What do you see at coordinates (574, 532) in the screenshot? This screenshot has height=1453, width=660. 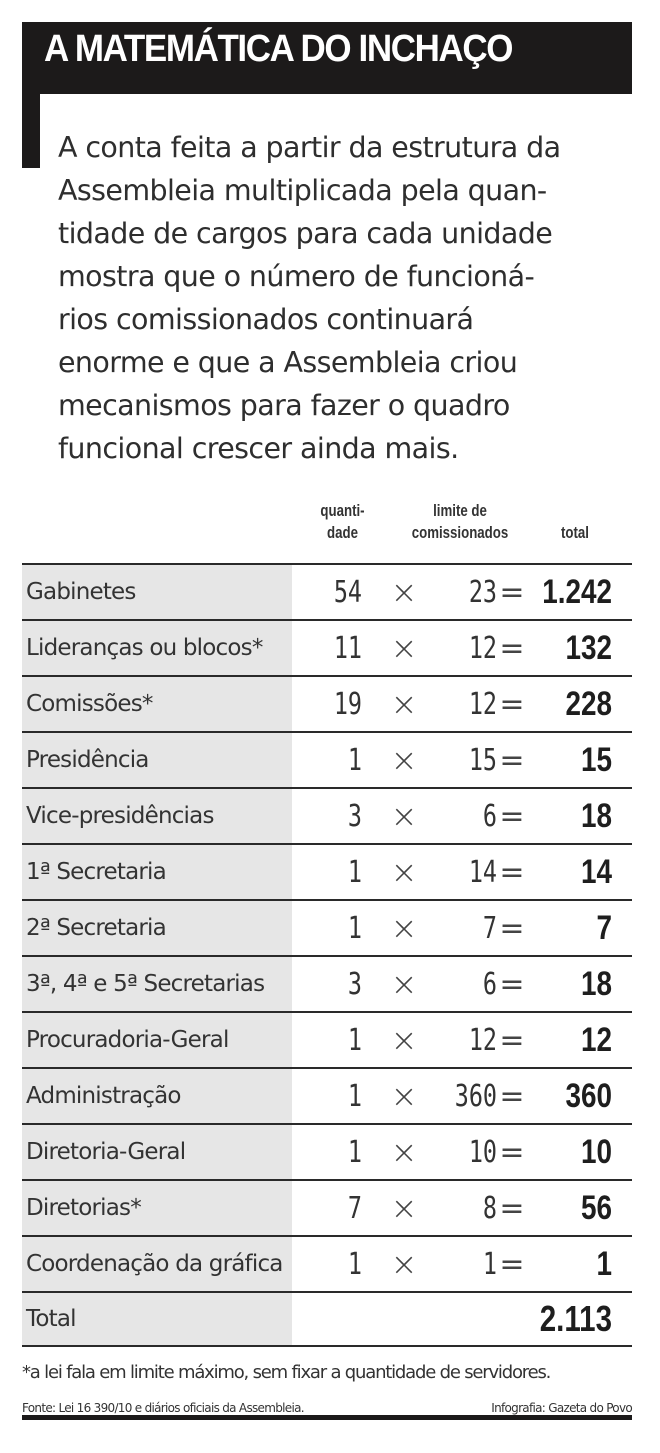 I see `column-header-total: total` at bounding box center [574, 532].